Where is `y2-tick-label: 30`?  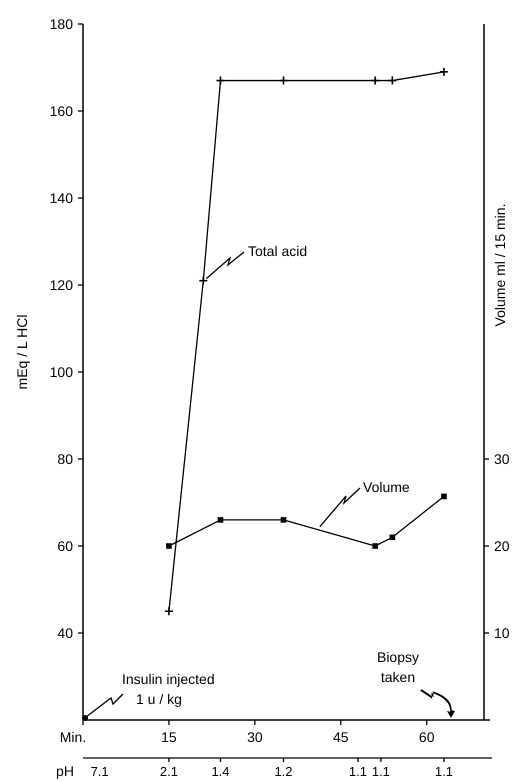
y2-tick-label: 30 is located at coordinates (502, 458).